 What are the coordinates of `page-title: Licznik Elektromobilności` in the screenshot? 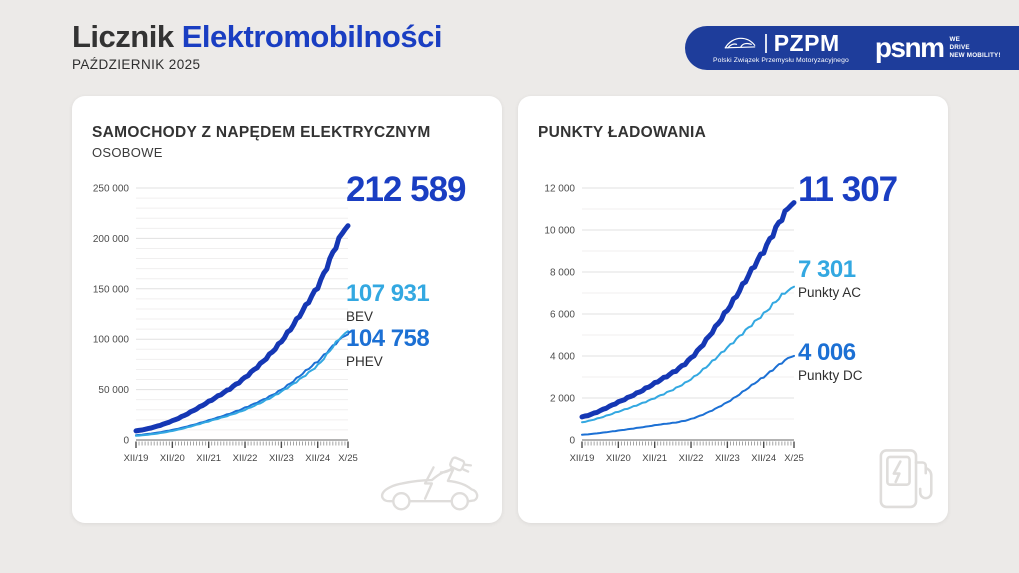 It's located at (257, 36).